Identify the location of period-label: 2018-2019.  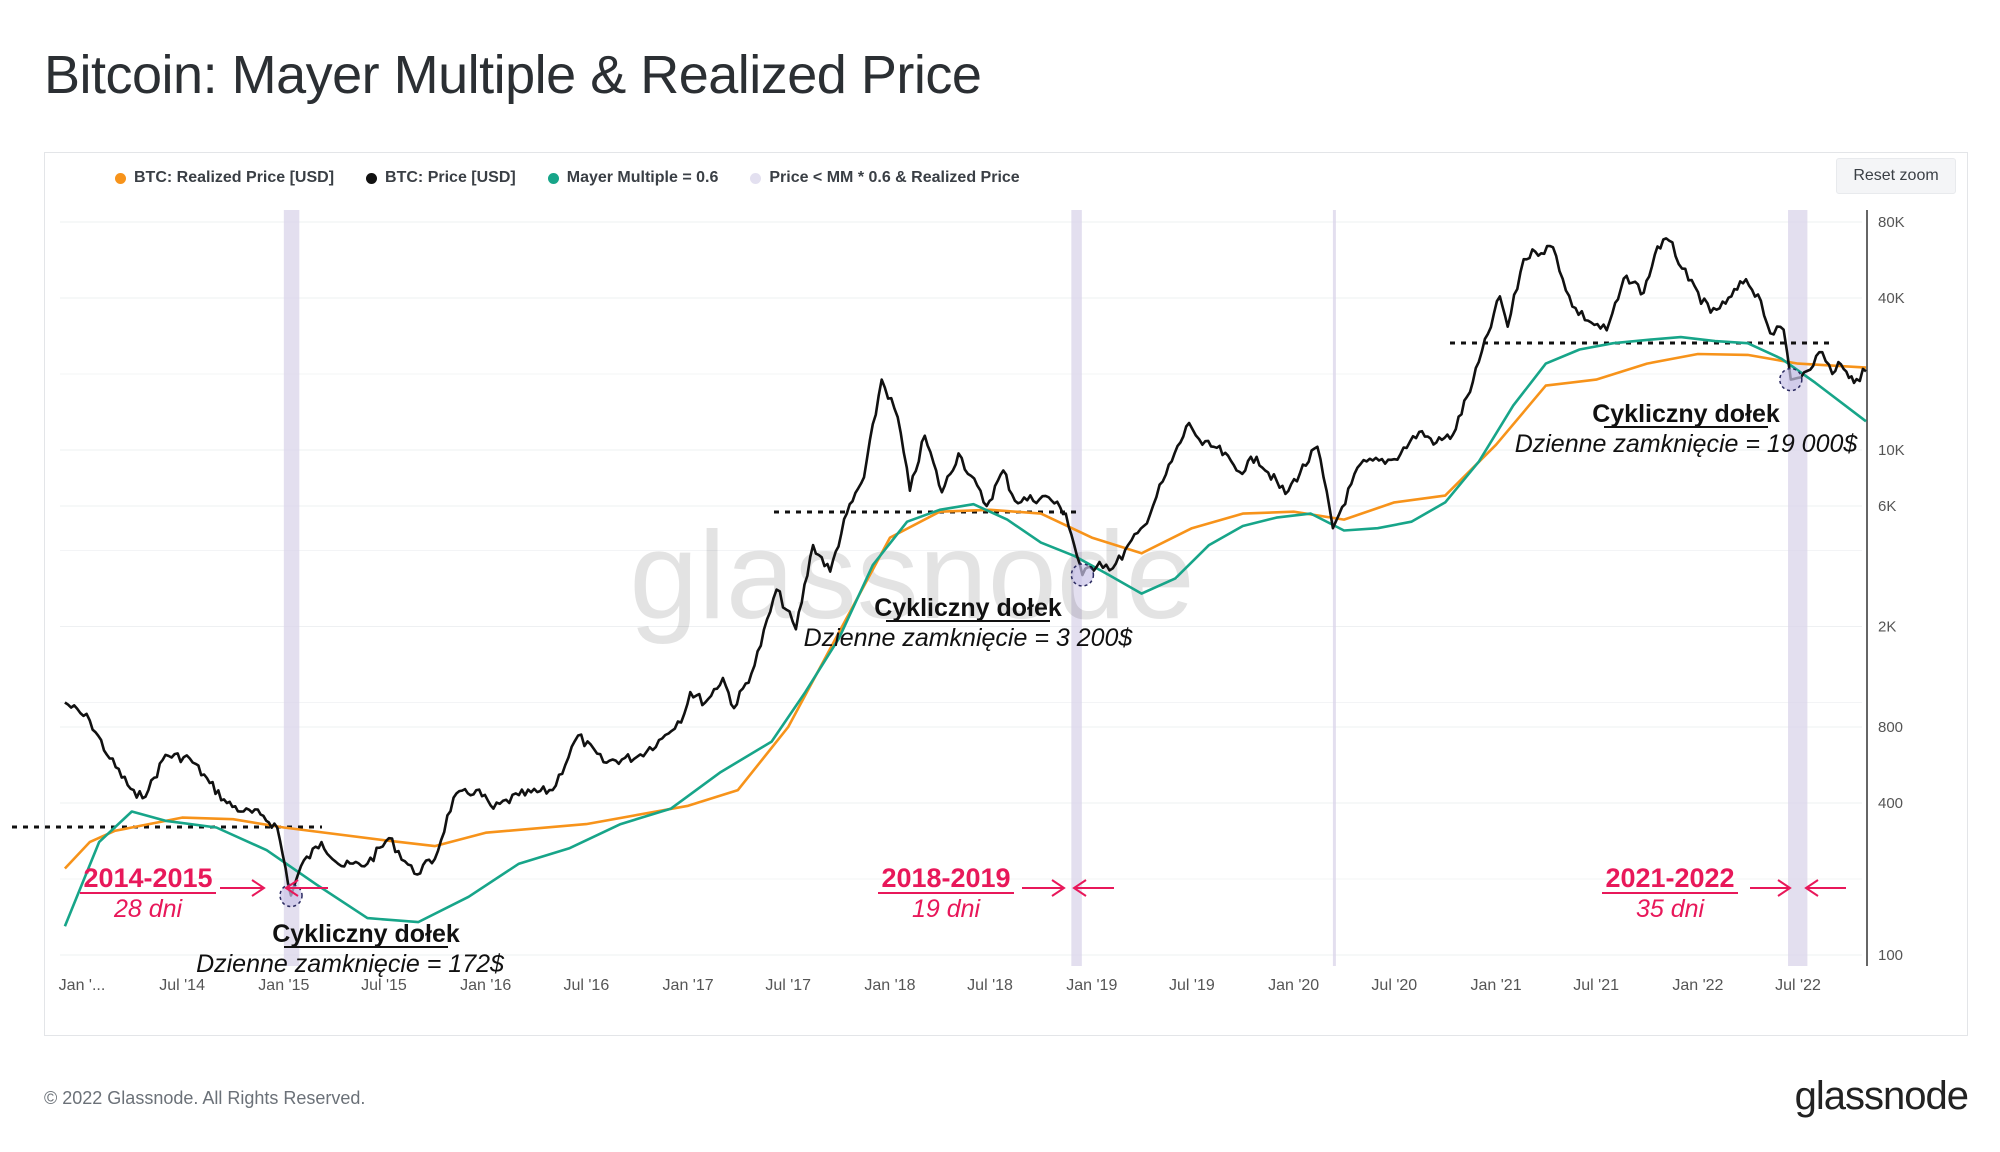
(945, 878).